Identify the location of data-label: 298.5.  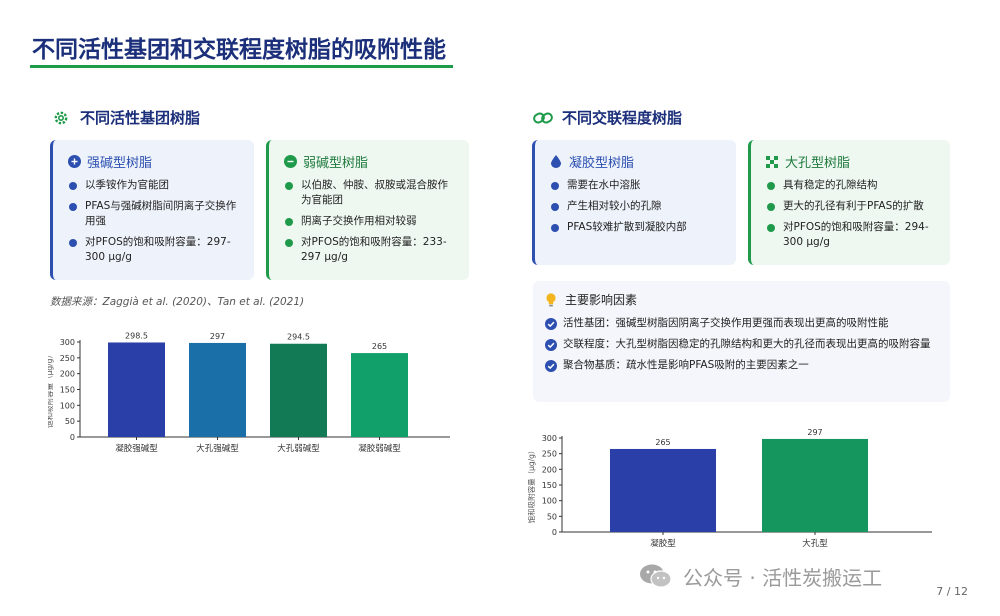
(136, 335).